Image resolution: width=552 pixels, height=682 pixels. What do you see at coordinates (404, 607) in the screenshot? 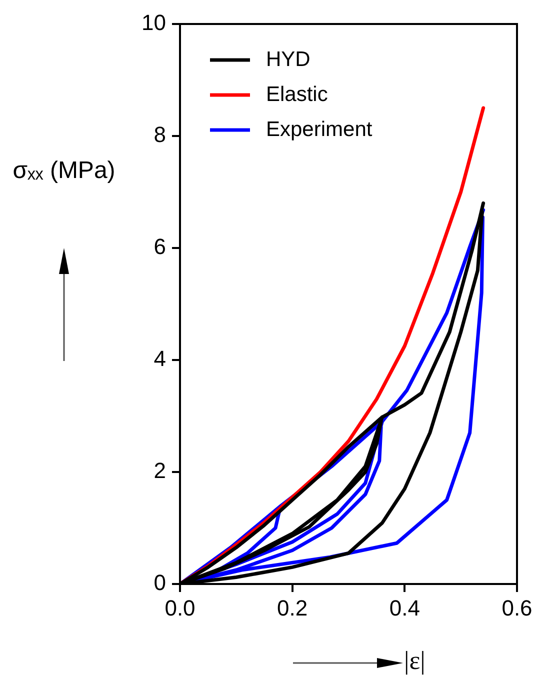
I see `x-tick-label: 0.4` at bounding box center [404, 607].